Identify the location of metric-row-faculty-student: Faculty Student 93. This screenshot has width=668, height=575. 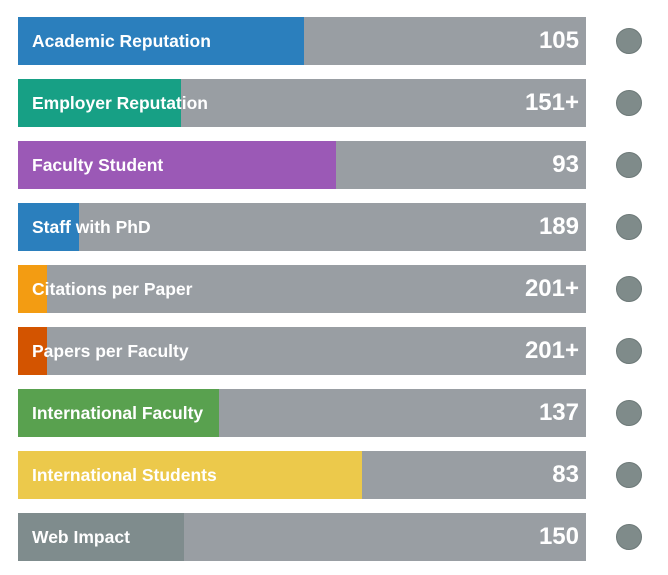
(343, 165).